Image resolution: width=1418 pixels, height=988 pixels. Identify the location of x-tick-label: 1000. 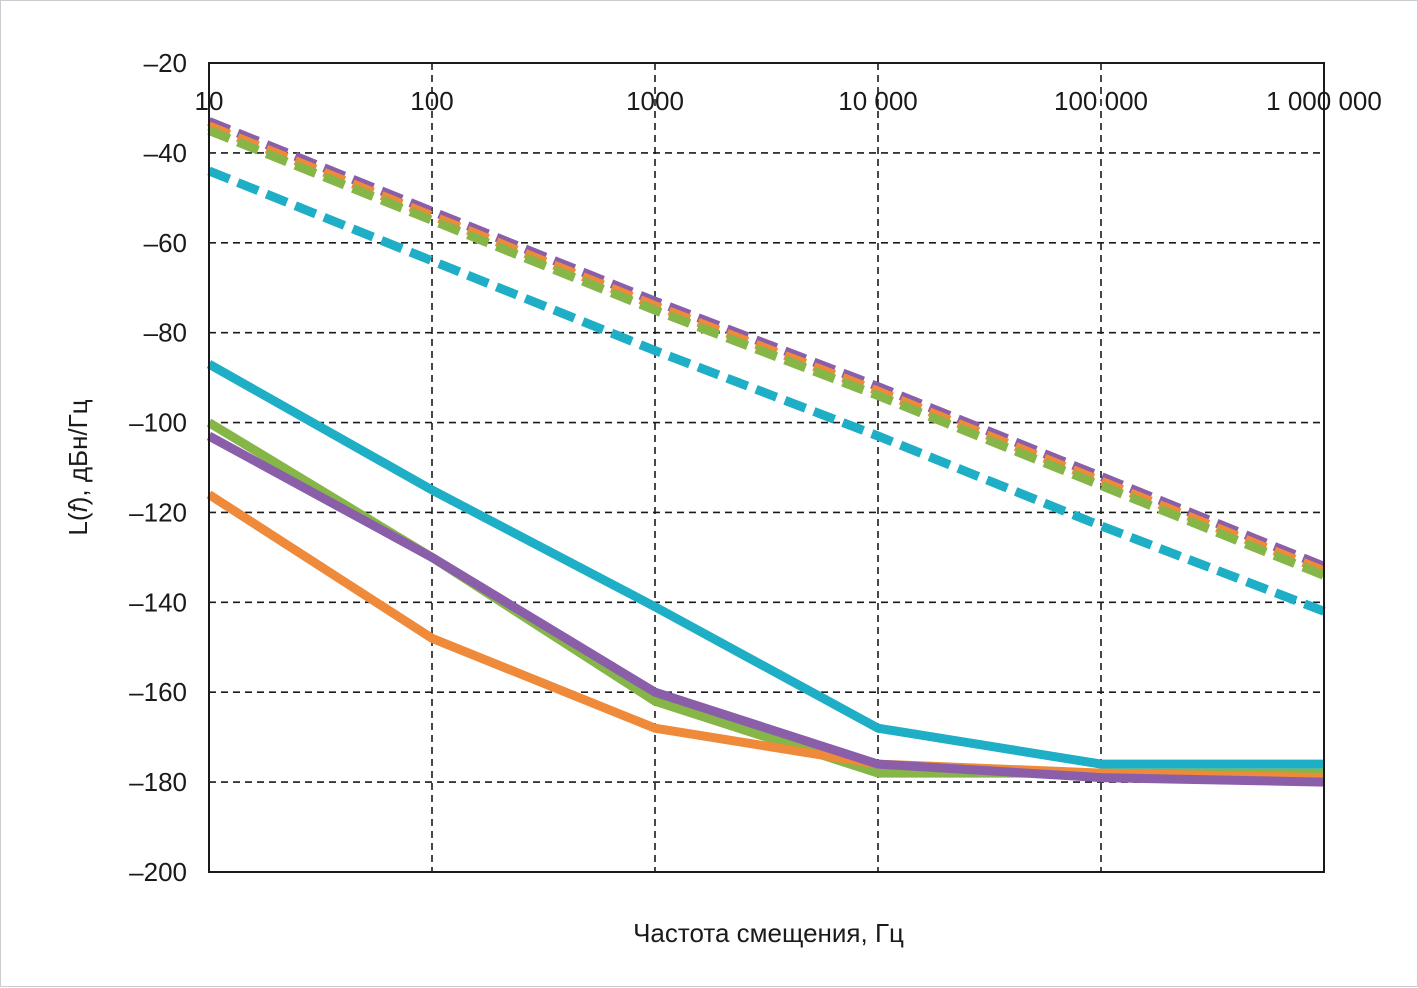
(655, 101).